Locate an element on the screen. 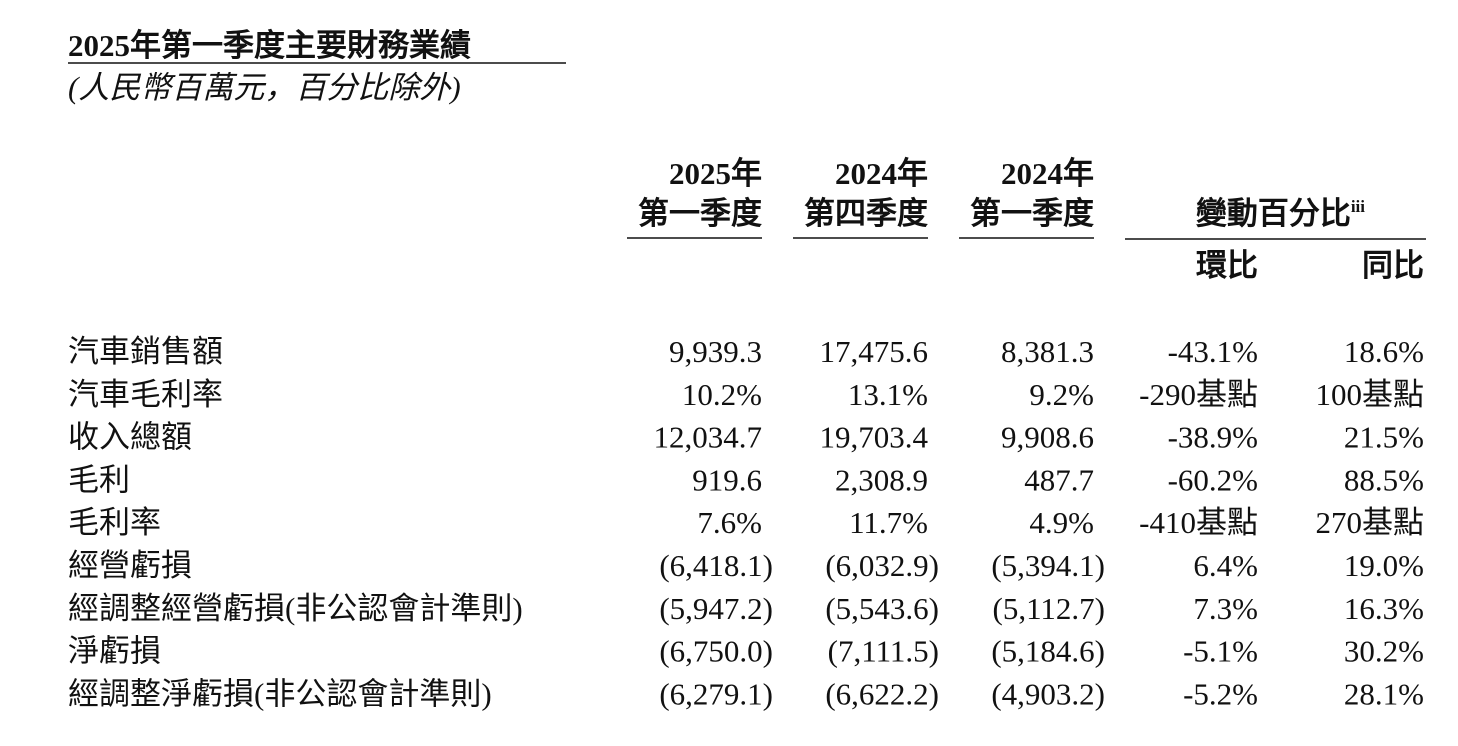 The image size is (1458, 746). cell: -290基點 is located at coordinates (1198, 394).